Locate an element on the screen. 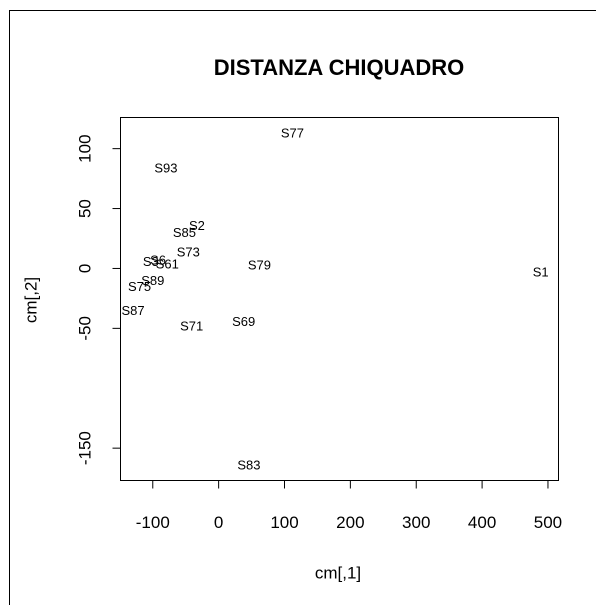 The width and height of the screenshot is (596, 605). x-axis-label: cm[,1] is located at coordinates (338, 572).